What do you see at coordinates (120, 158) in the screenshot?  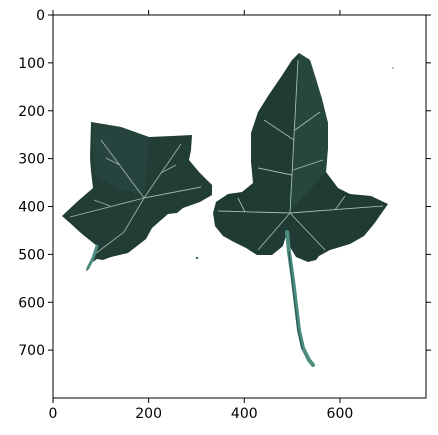 I see `left-leaf-lobe-shade` at bounding box center [120, 158].